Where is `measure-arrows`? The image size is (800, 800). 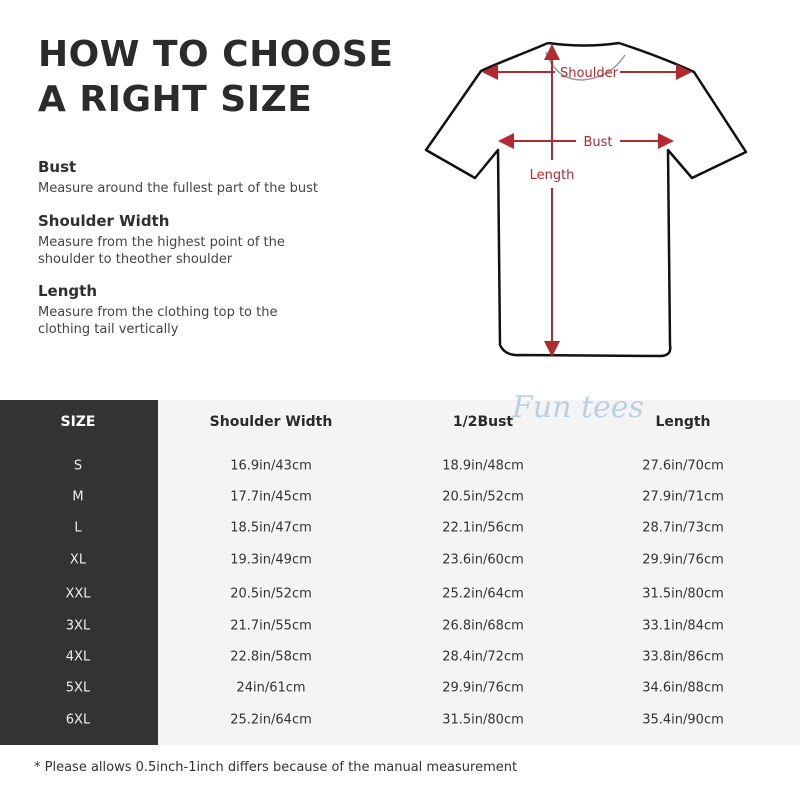 measure-arrows is located at coordinates (587, 200).